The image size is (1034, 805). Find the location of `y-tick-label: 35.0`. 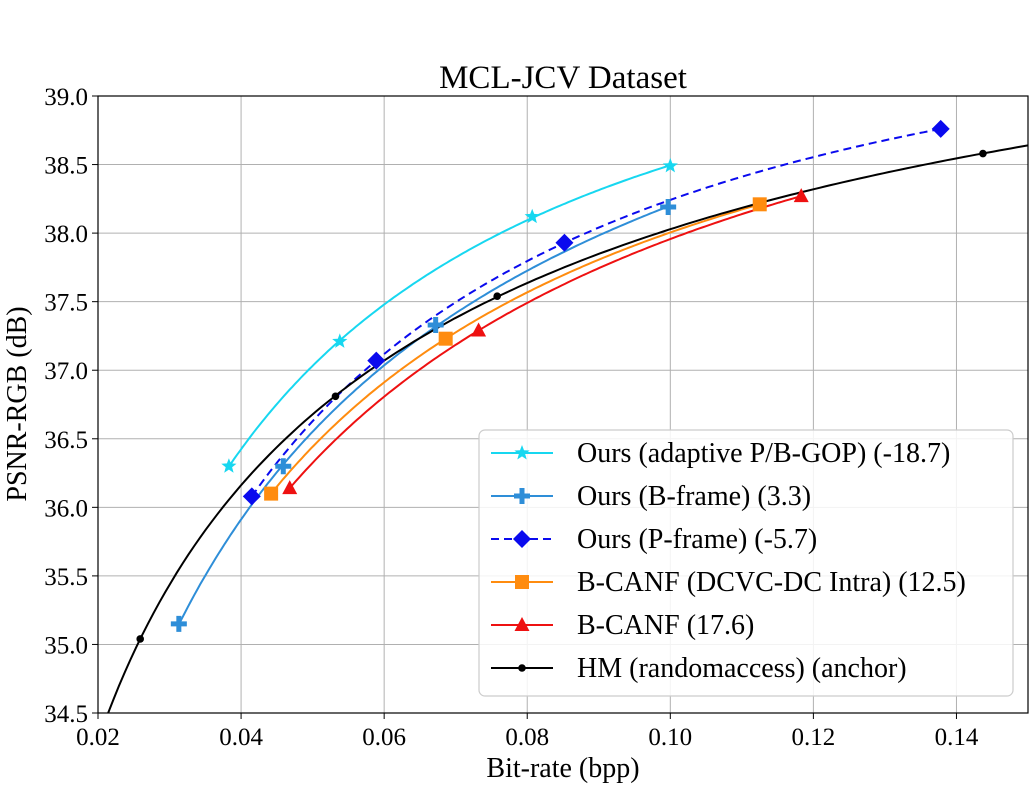

y-tick-label: 35.0 is located at coordinates (66, 645).